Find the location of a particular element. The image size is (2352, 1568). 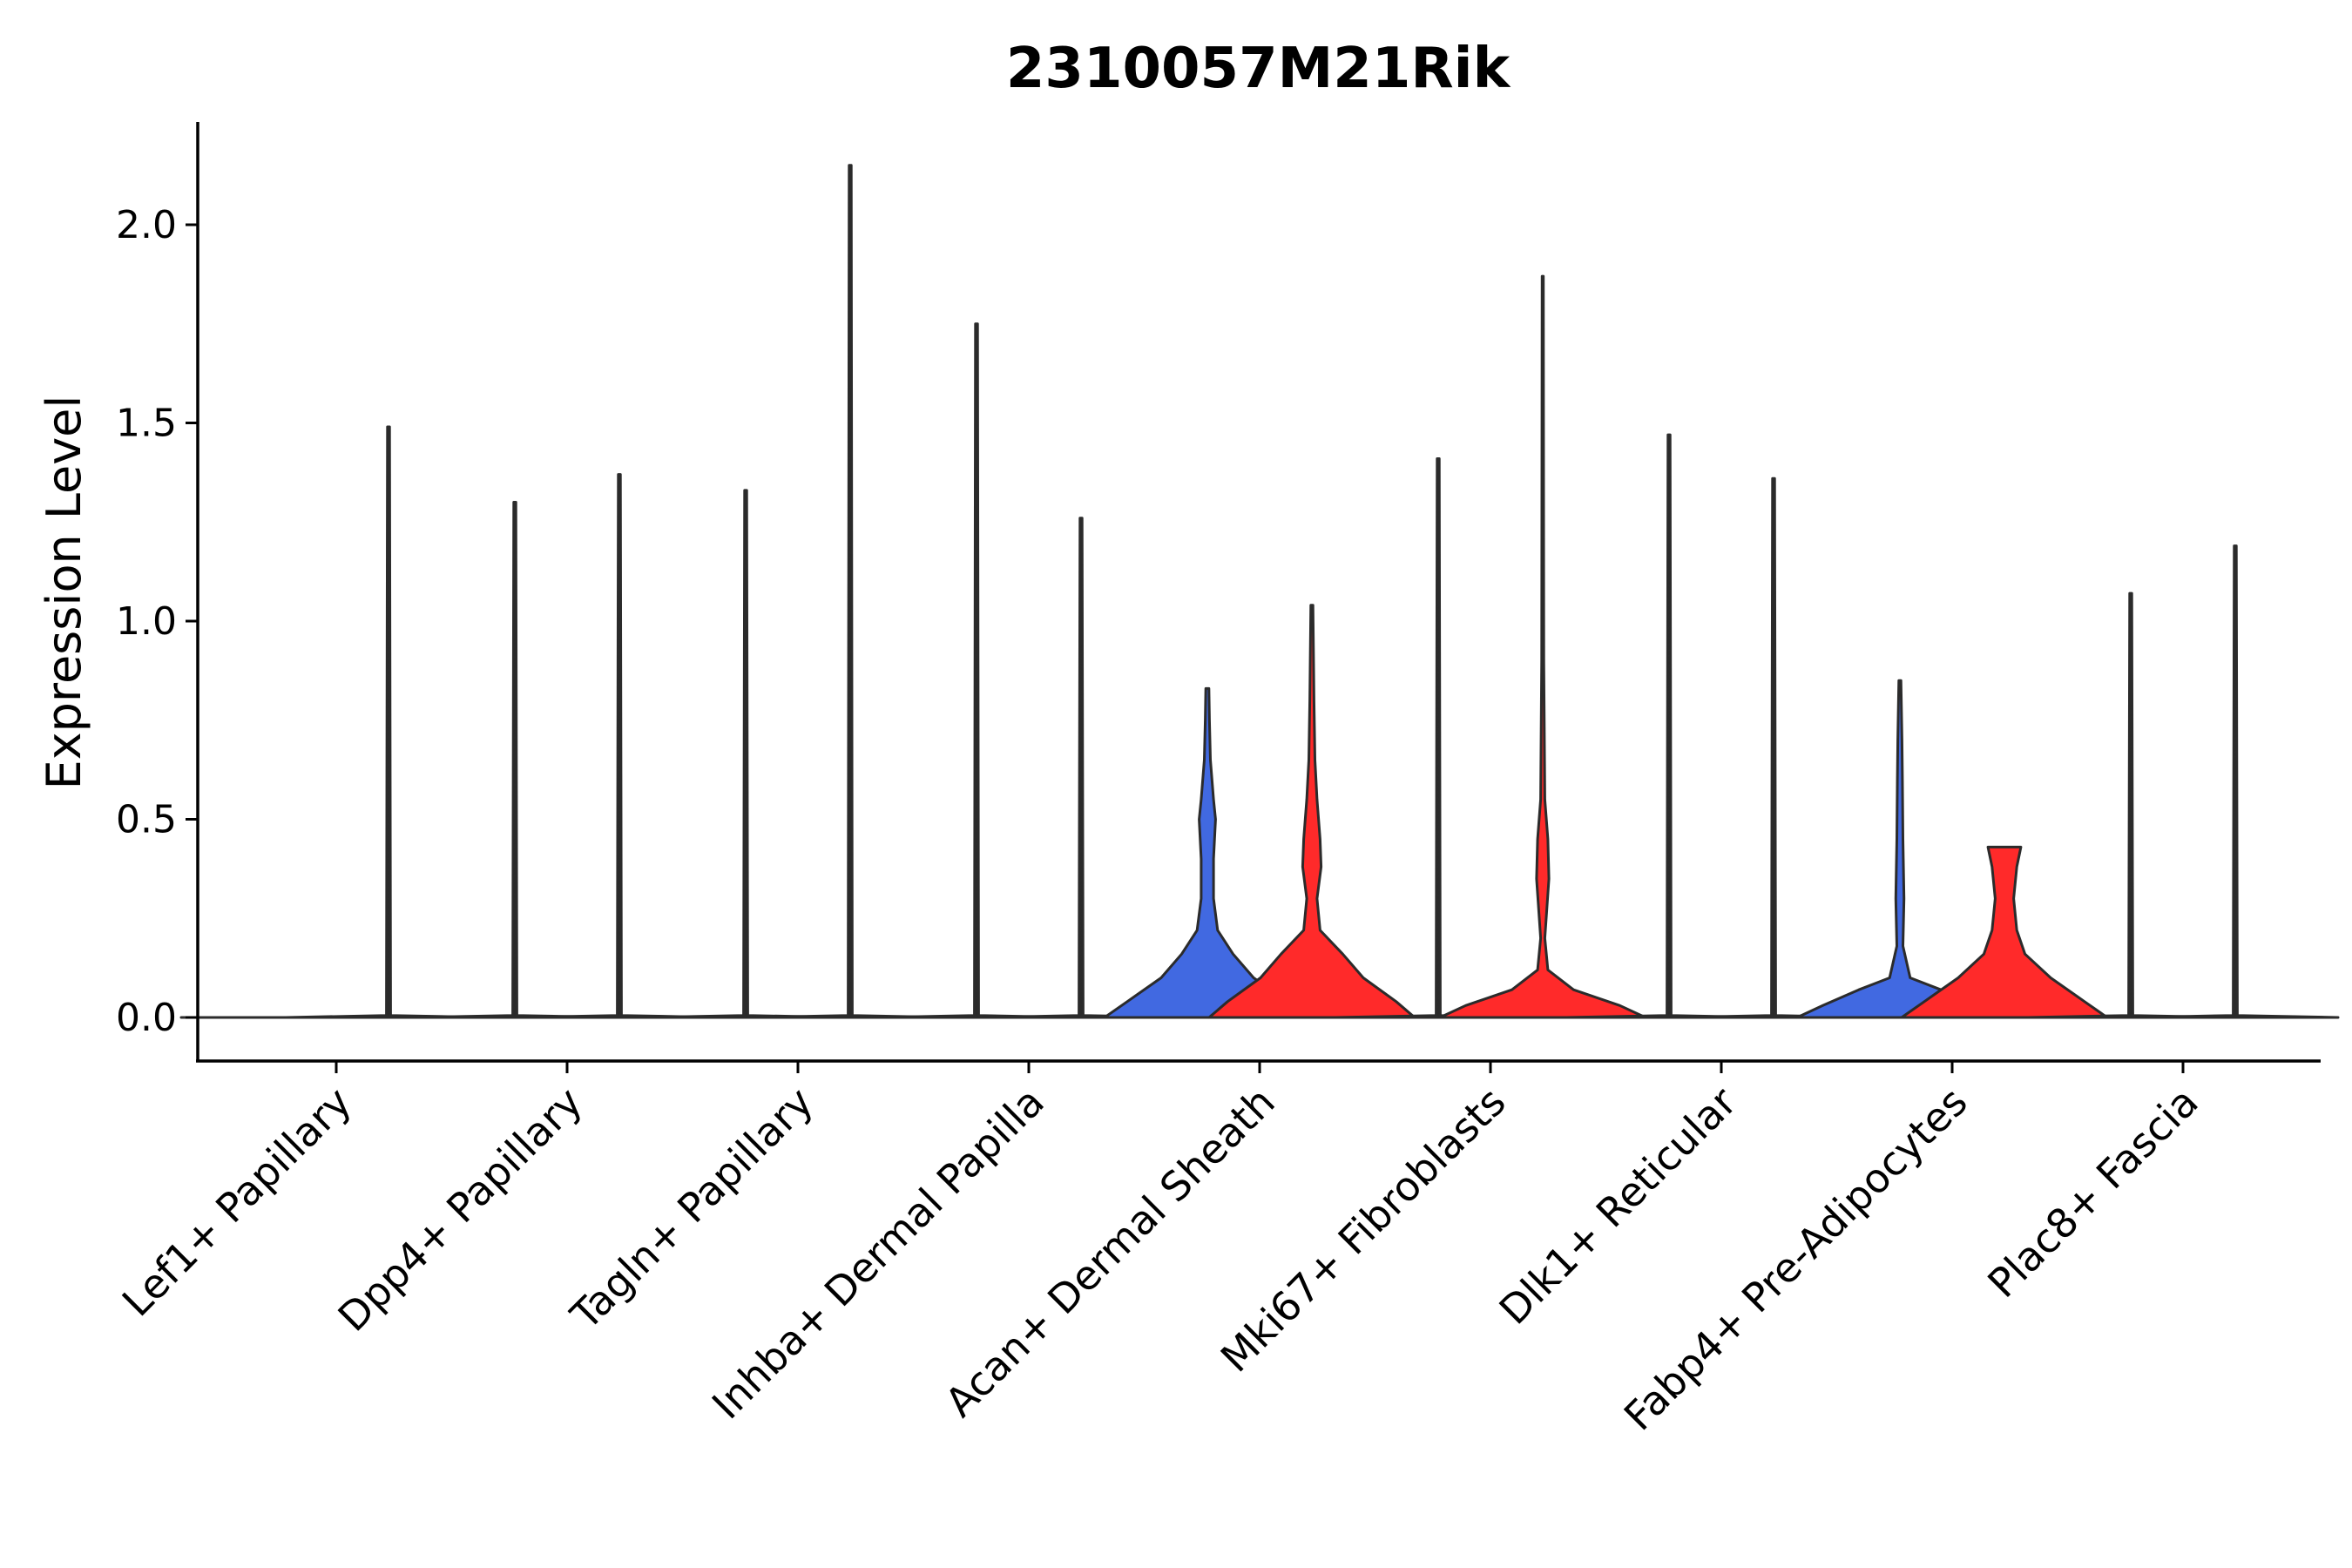

y-tick-label: 2.0 is located at coordinates (146, 225).